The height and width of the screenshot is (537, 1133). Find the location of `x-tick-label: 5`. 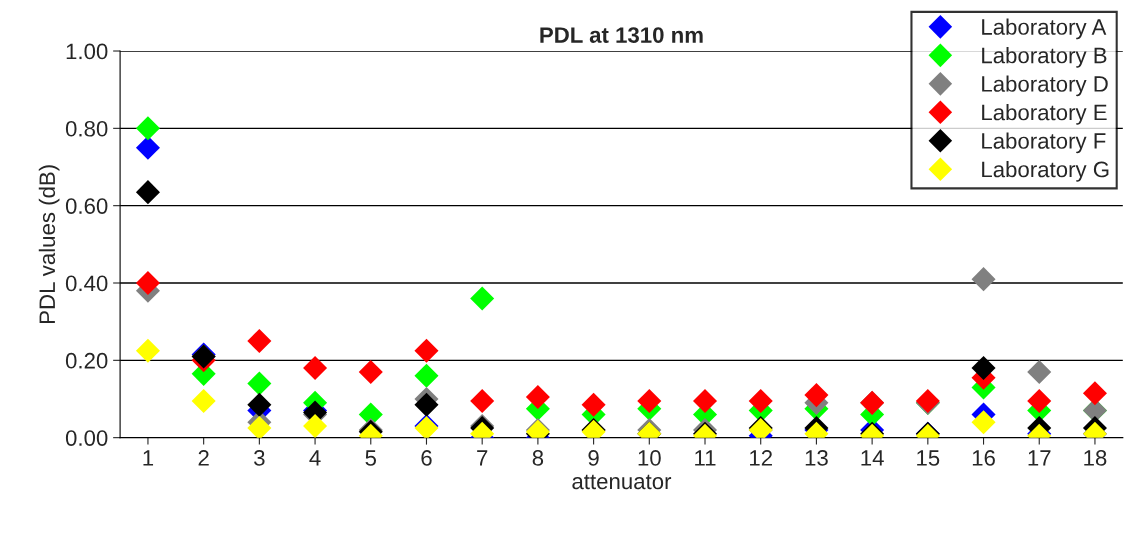

x-tick-label: 5 is located at coordinates (371, 458).